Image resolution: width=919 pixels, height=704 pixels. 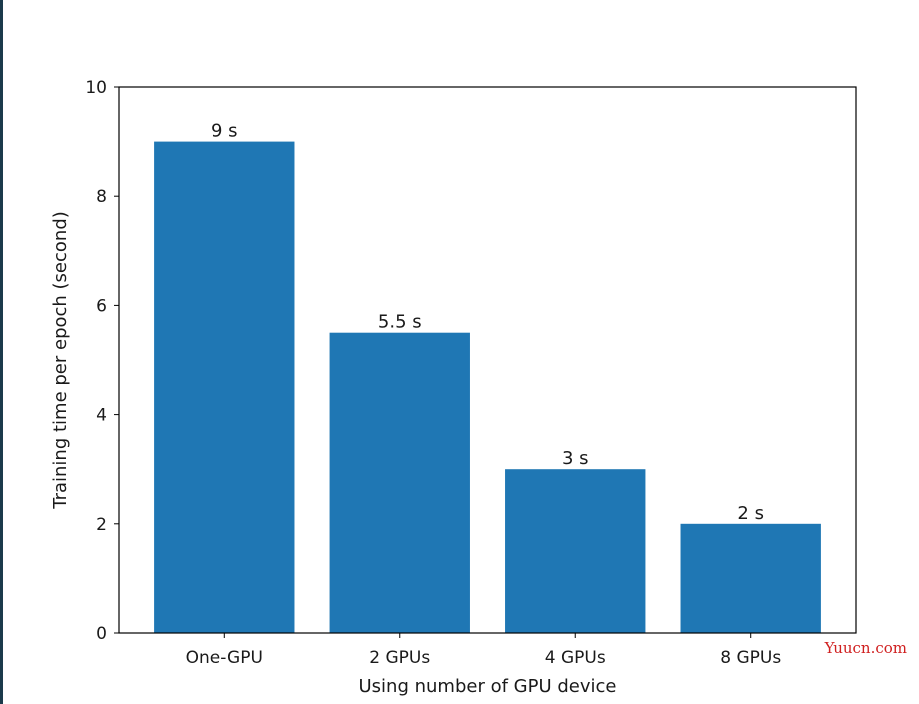 What do you see at coordinates (101, 525) in the screenshot?
I see `y-tick-label: 2` at bounding box center [101, 525].